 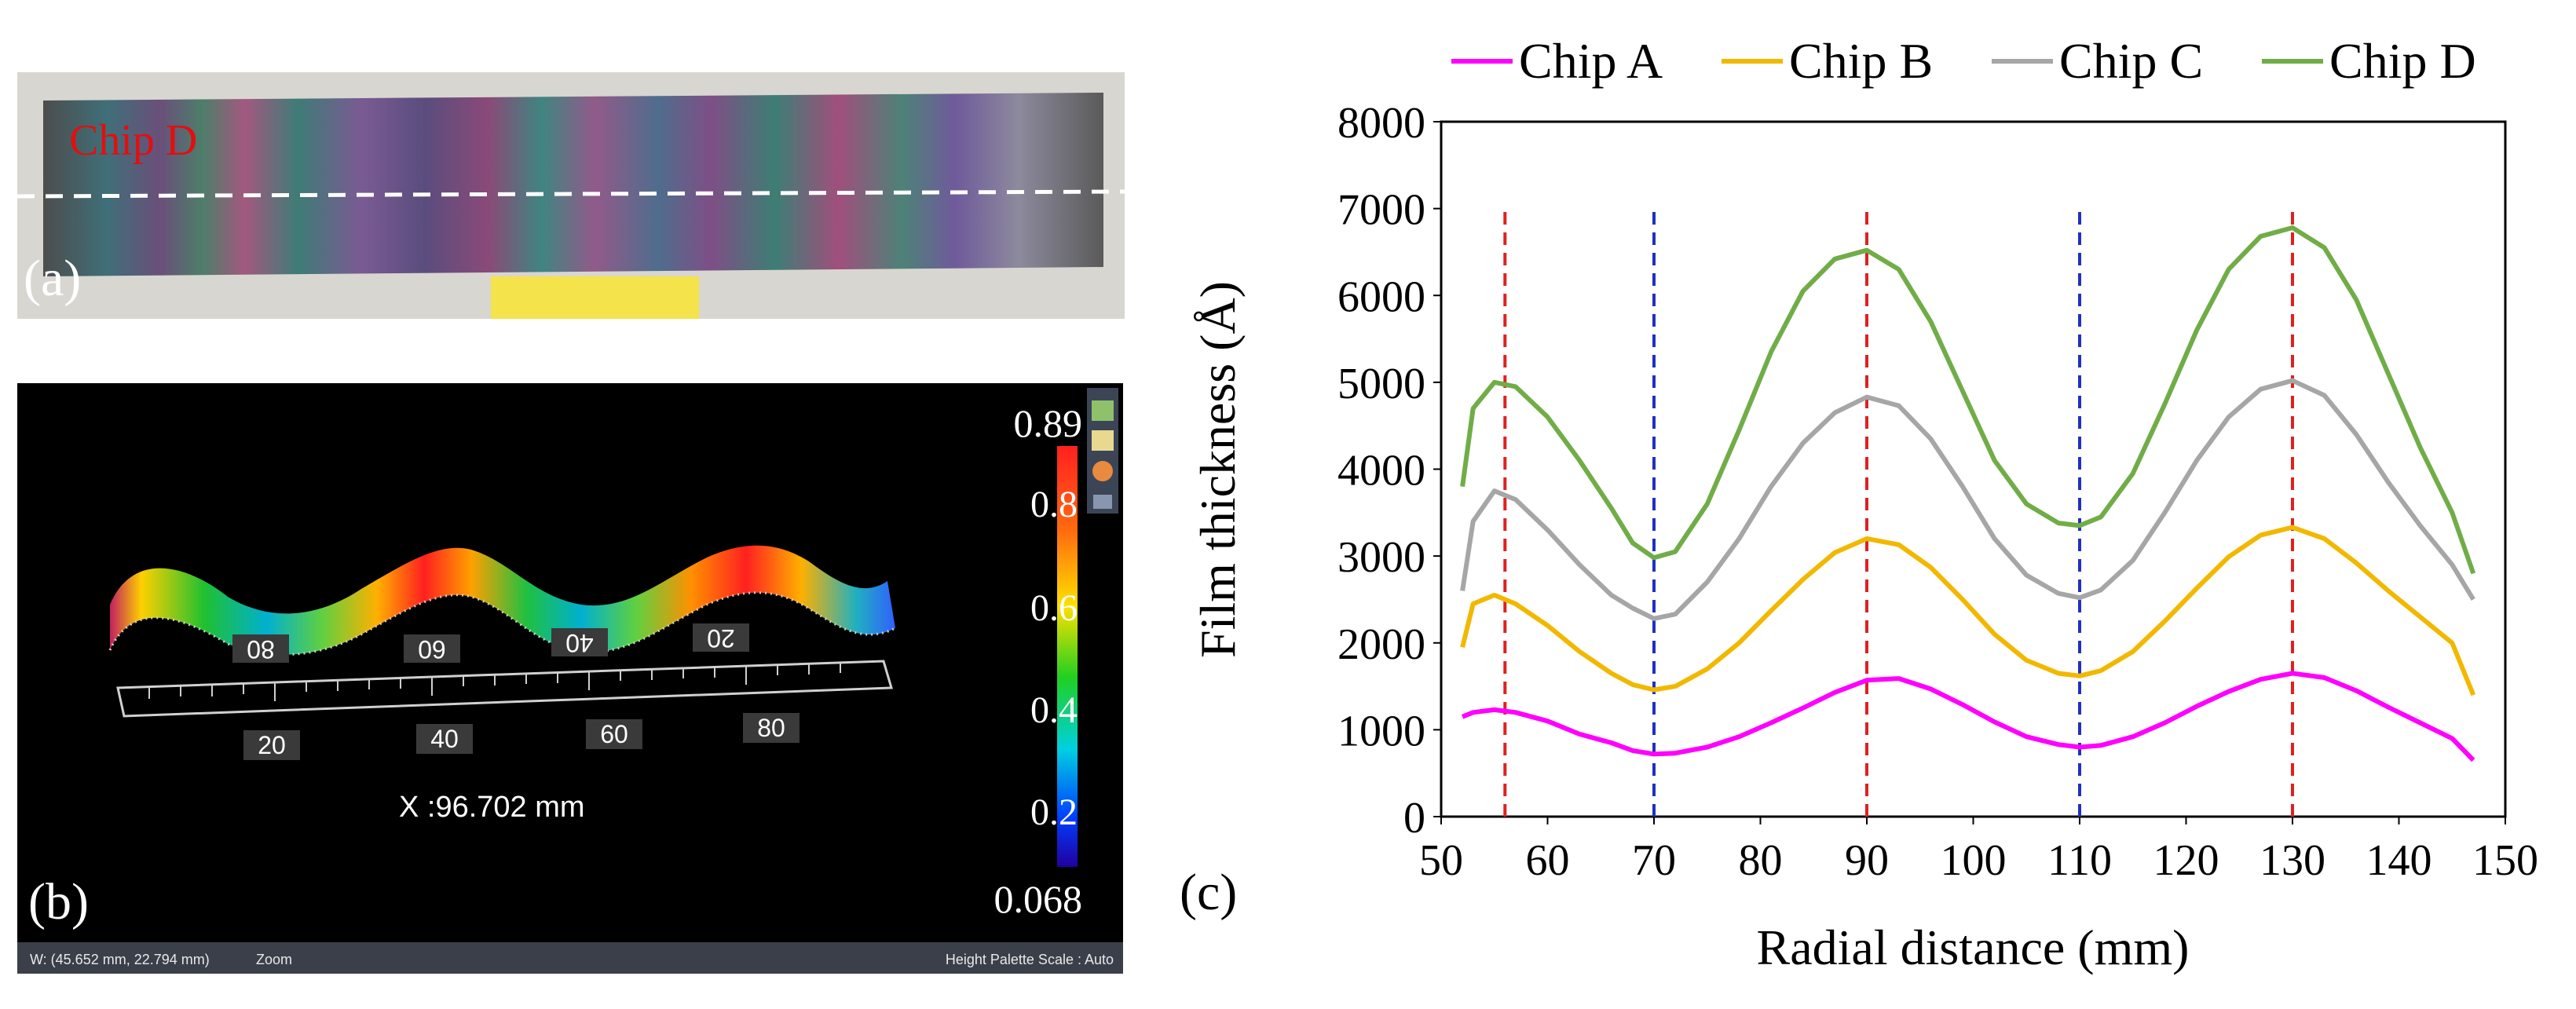 I want to click on series-line-chip-c, so click(x=1968, y=499).